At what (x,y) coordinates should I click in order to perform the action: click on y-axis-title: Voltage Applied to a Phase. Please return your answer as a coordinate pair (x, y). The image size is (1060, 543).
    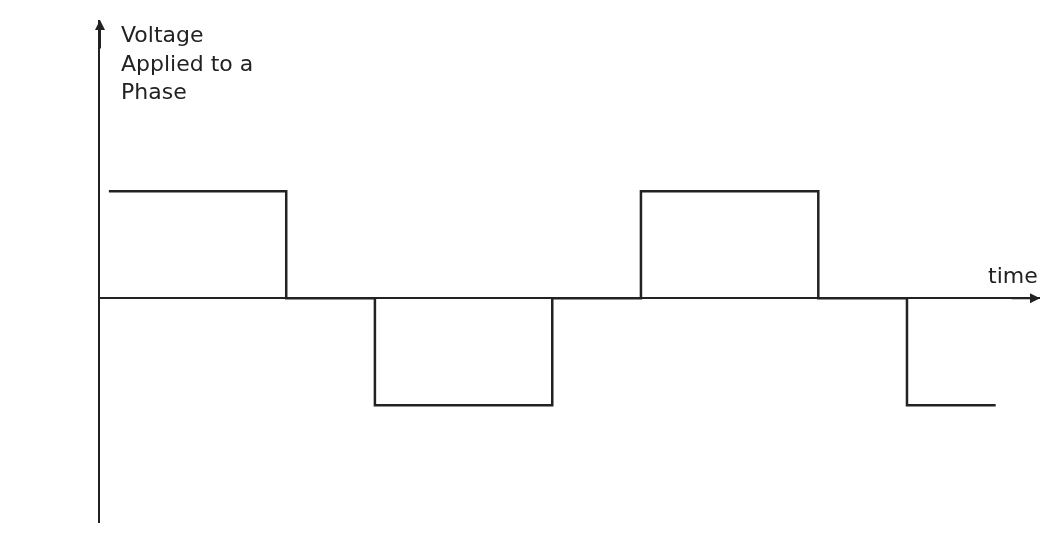
    Looking at the image, I should click on (187, 63).